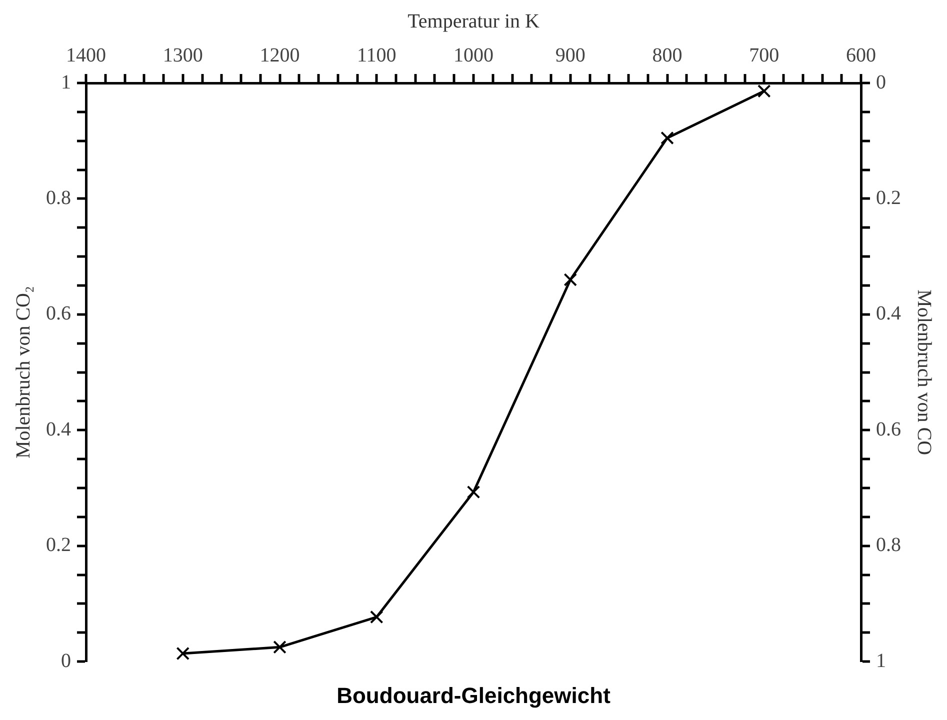 This screenshot has height=720, width=947. I want to click on y2-tick-label: 0, so click(881, 82).